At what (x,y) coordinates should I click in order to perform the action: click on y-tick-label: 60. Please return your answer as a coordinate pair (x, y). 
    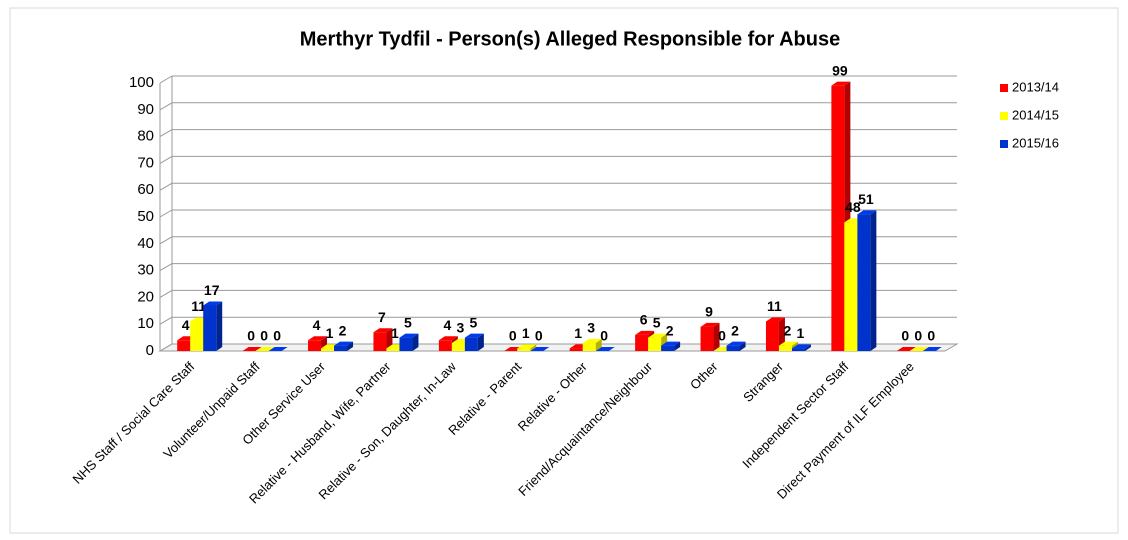
    Looking at the image, I should click on (145, 189).